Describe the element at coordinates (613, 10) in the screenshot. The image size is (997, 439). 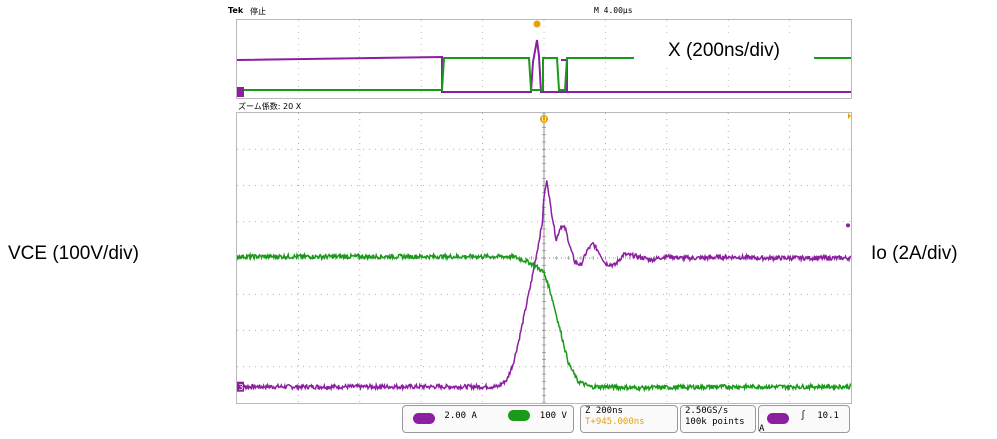
I see `main-timebase: M 4.00µs` at that location.